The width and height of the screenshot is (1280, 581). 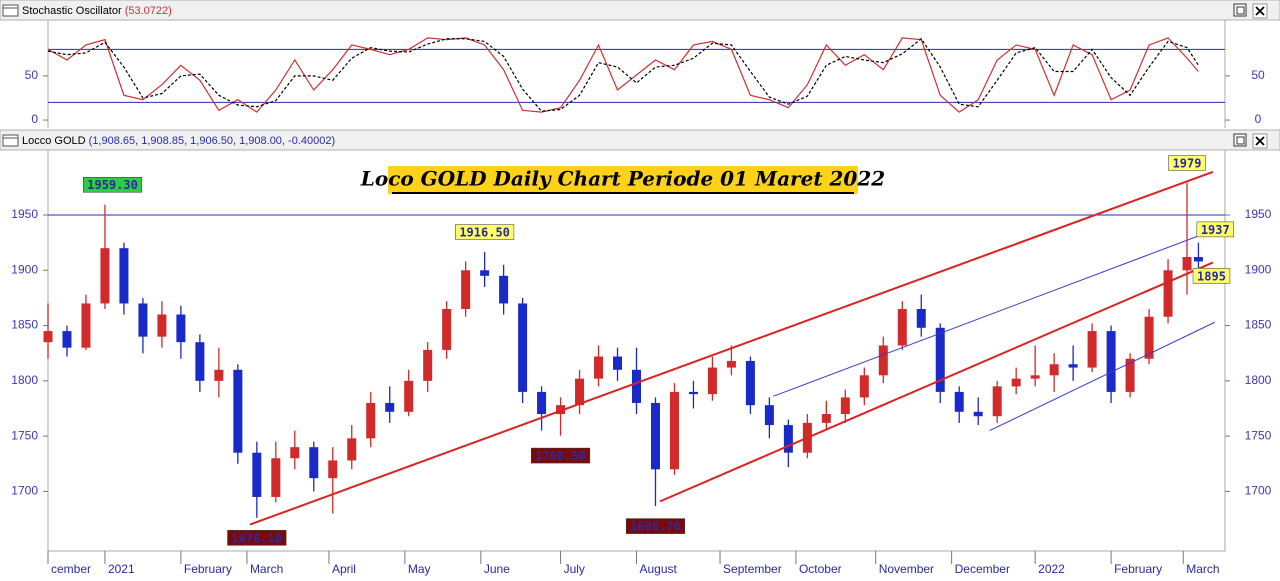 What do you see at coordinates (148, 11) in the screenshot?
I see `panel-subtitle: (53.0722)` at bounding box center [148, 11].